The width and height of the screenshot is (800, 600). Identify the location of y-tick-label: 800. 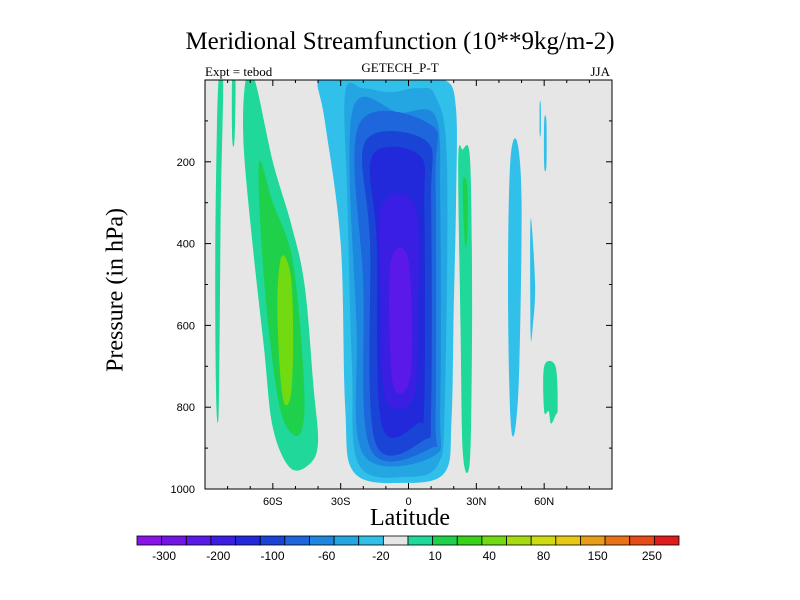
(186, 408).